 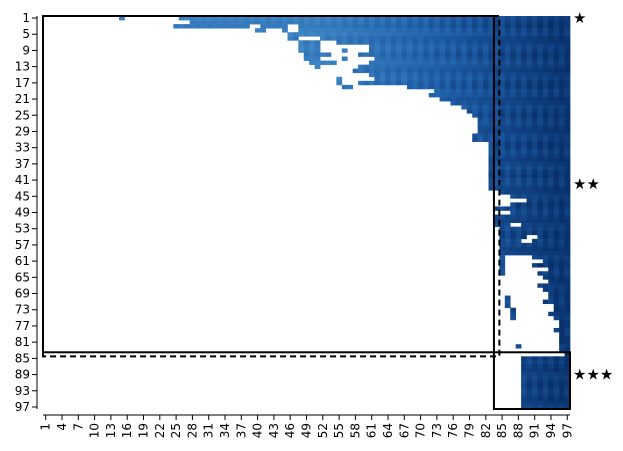 What do you see at coordinates (437, 430) in the screenshot?
I see `x-tick-label: 73` at bounding box center [437, 430].